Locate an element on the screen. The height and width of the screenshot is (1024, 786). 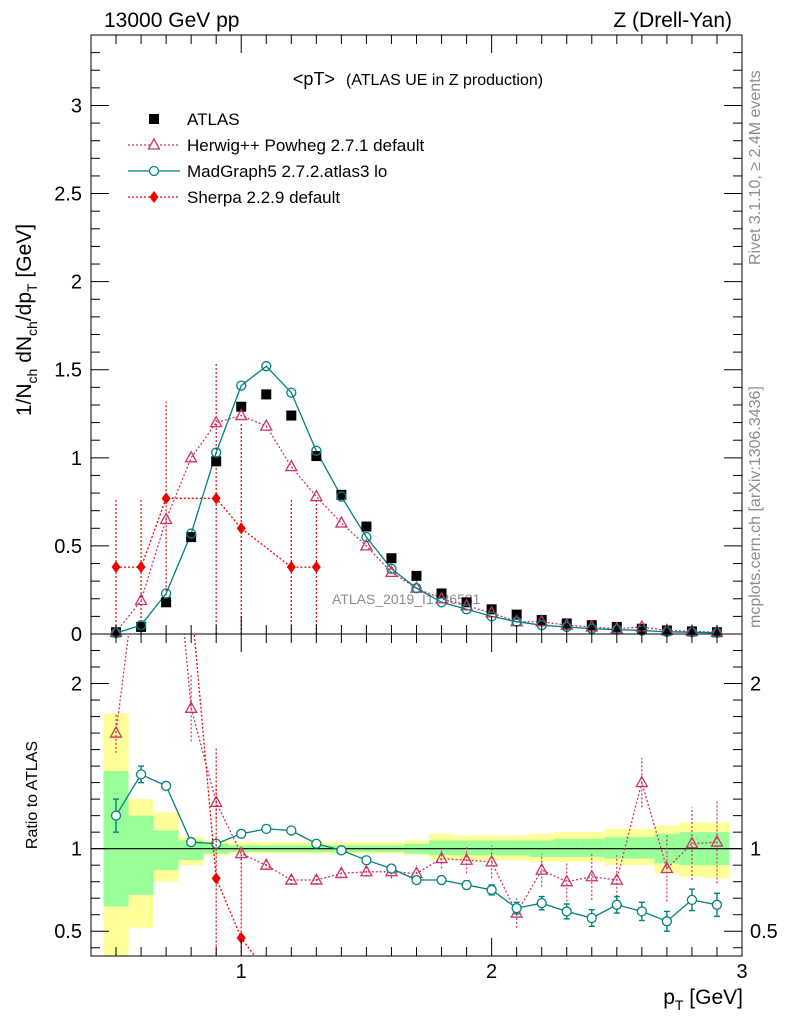
legend-label-herwig: Herwig++ Powheg 2.7.1 default is located at coordinates (305, 145).